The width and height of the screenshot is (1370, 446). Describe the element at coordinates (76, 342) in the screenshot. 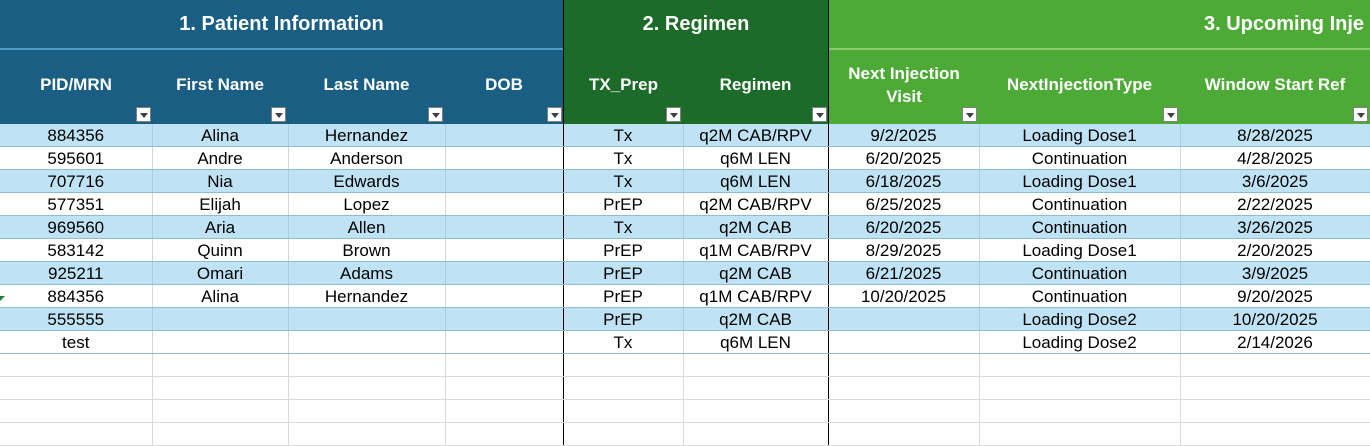

I see `cell-pid-mrn: test` at that location.